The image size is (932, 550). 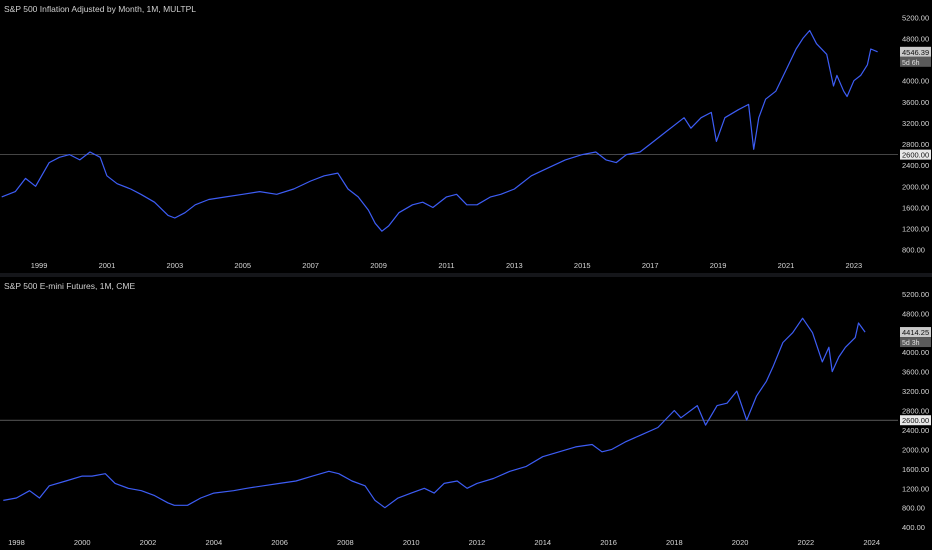 I want to click on x-tick-label: 2017, so click(x=650, y=265).